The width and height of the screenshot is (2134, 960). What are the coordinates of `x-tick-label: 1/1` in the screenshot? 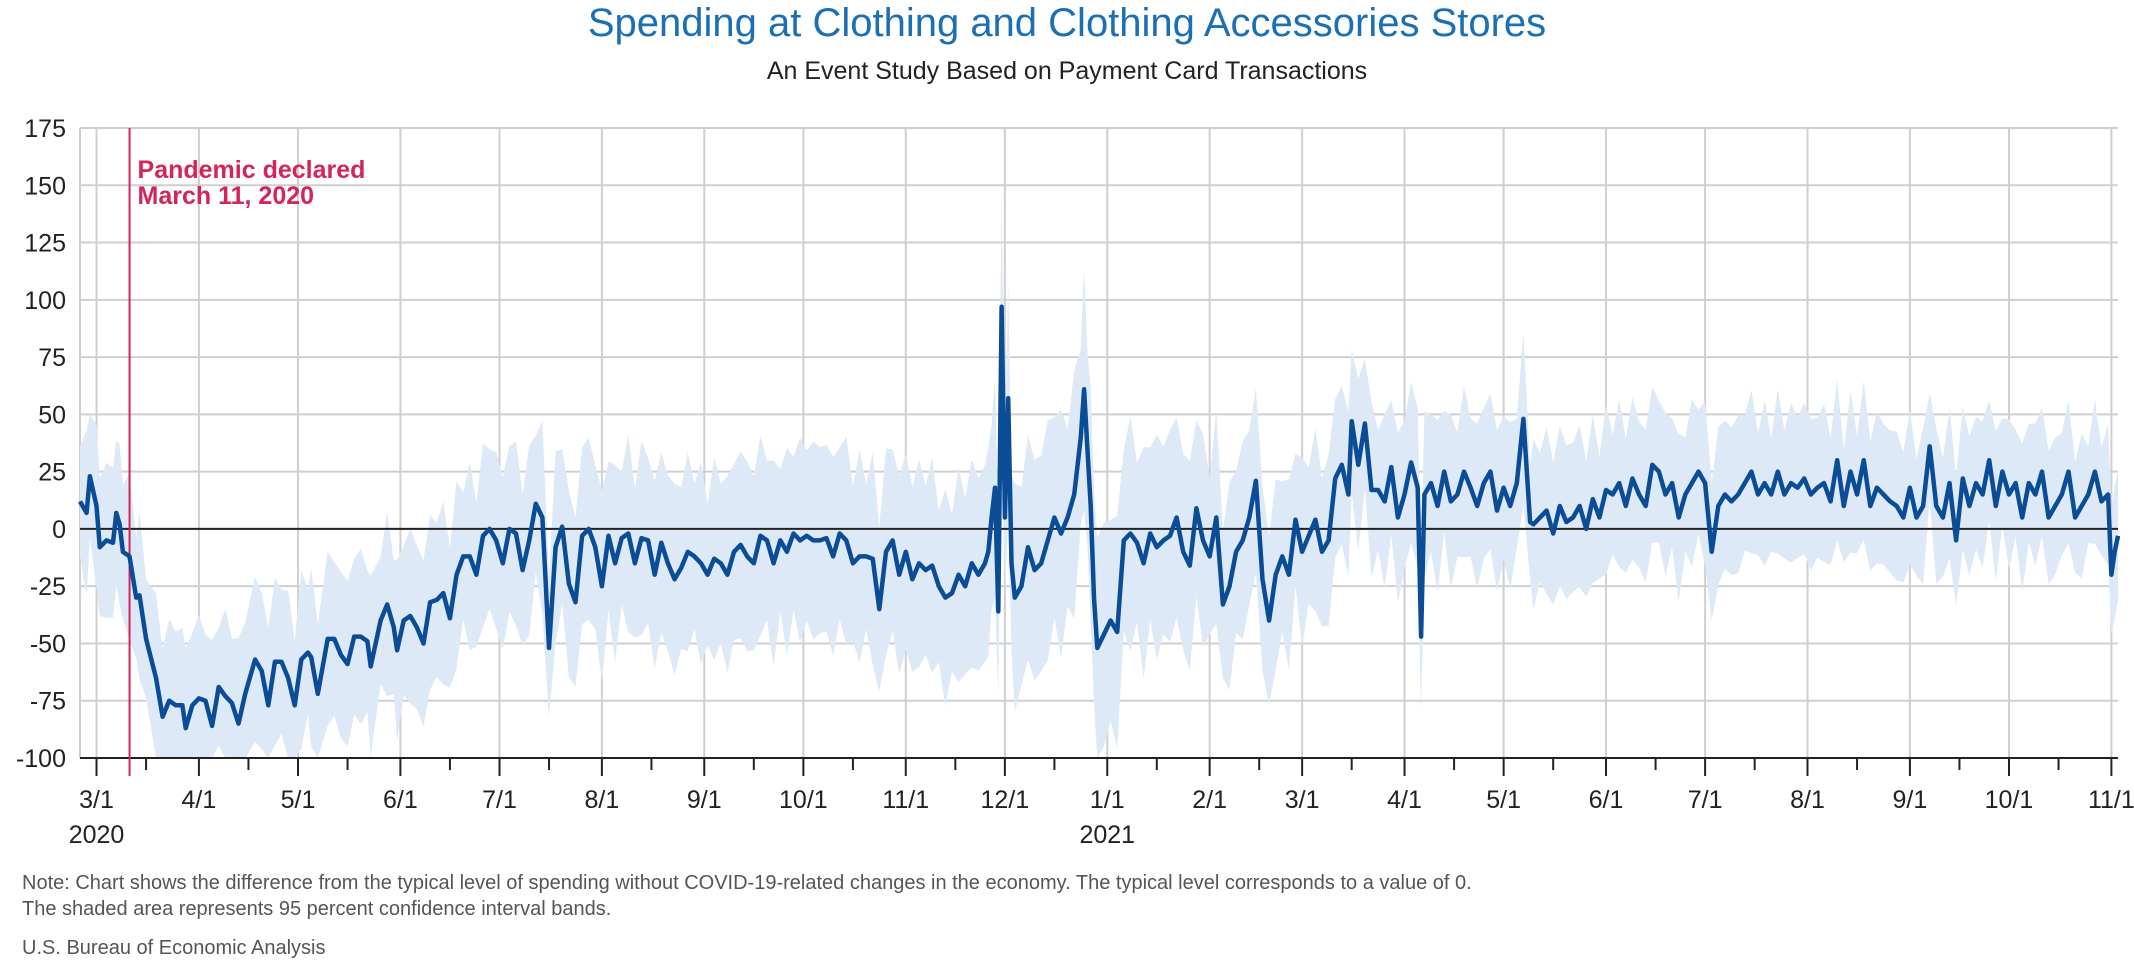 It's located at (1107, 800).